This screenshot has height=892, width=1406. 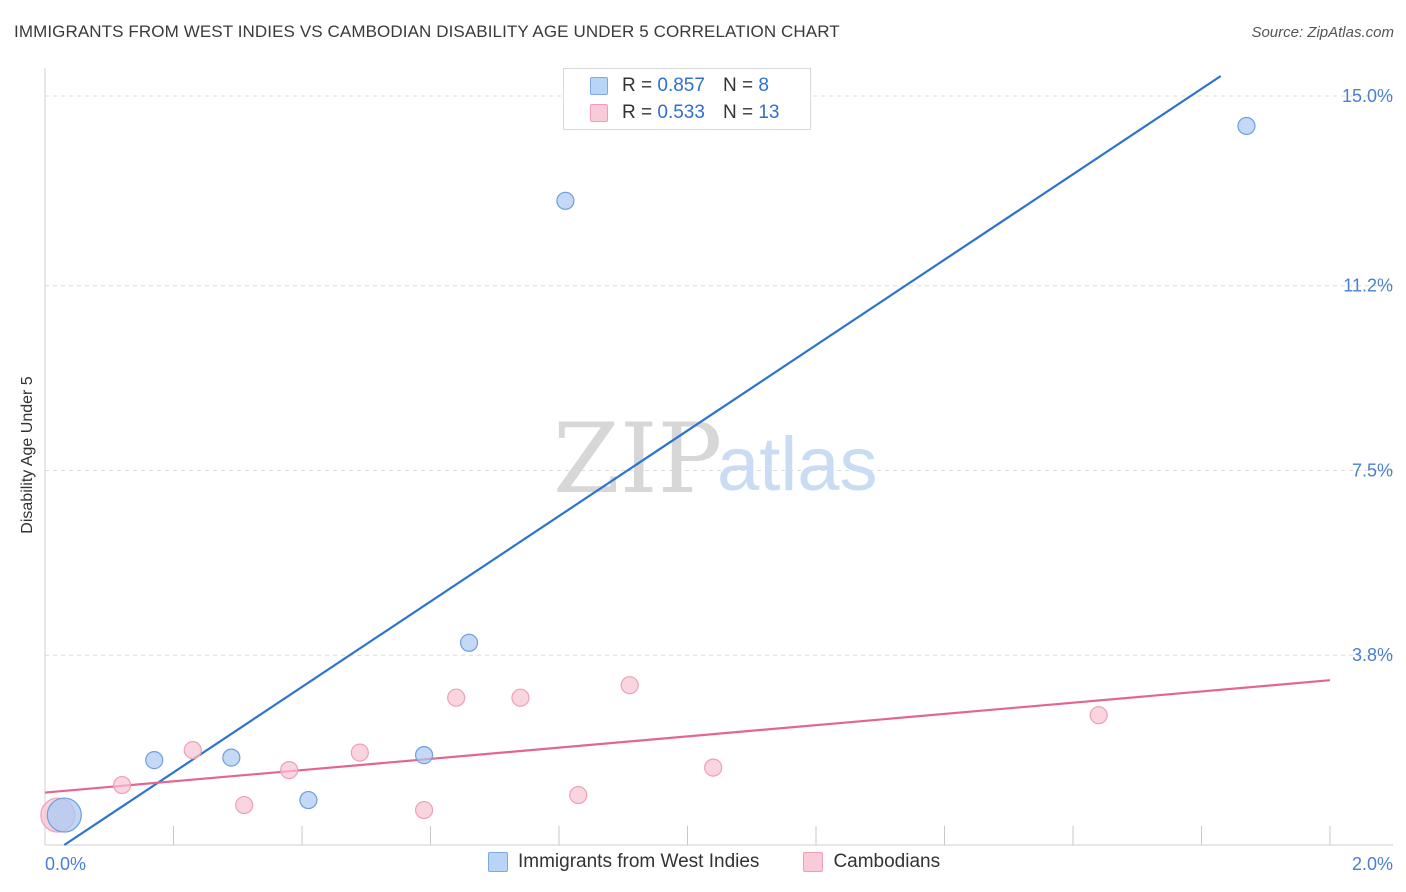 I want to click on legend-row-cambodians: R = 0.533 N = 13, so click(x=684, y=113).